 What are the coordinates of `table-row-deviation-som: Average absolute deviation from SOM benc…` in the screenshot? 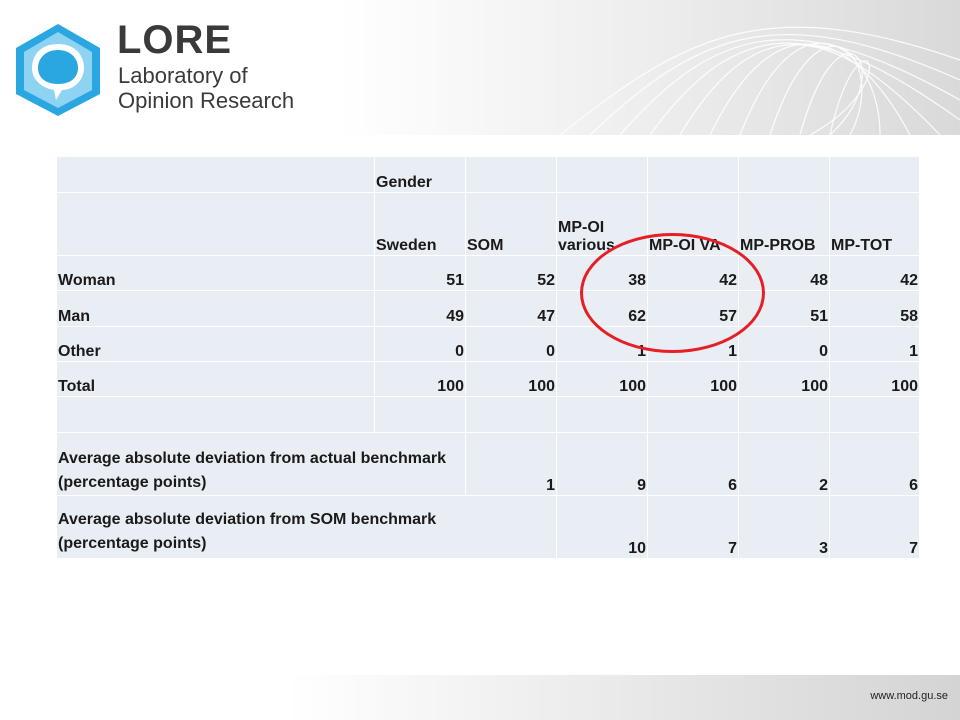 It's located at (488, 527).